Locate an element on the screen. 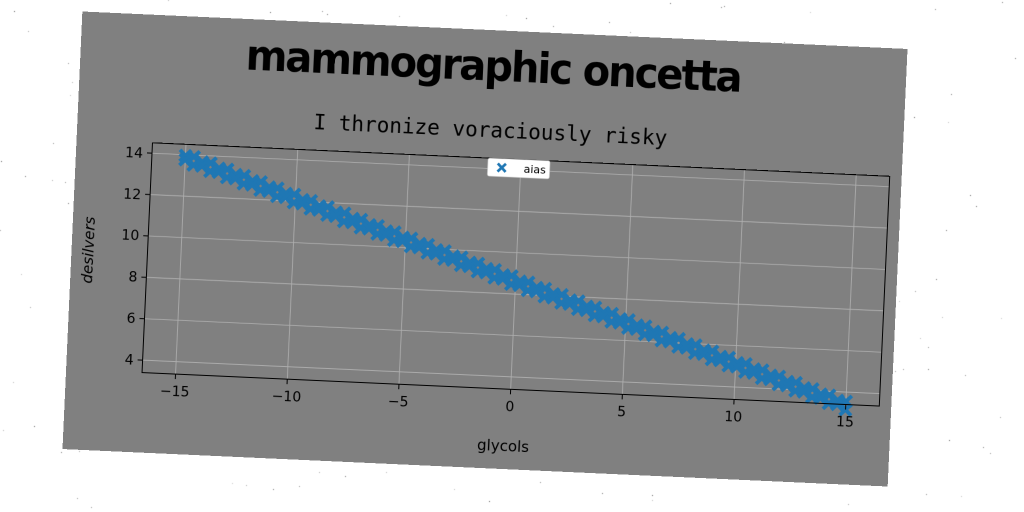 This screenshot has height=512, width=1024. x-tick-label: 10 is located at coordinates (733, 417).